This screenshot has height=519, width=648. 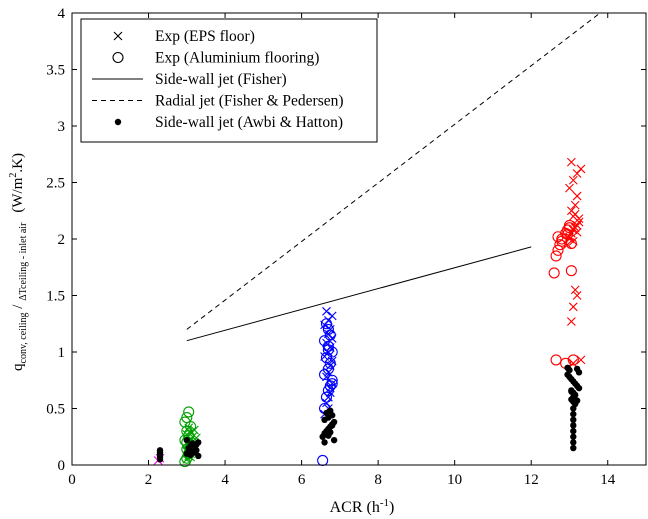 What do you see at coordinates (378, 480) in the screenshot?
I see `x-tick-label: 8` at bounding box center [378, 480].